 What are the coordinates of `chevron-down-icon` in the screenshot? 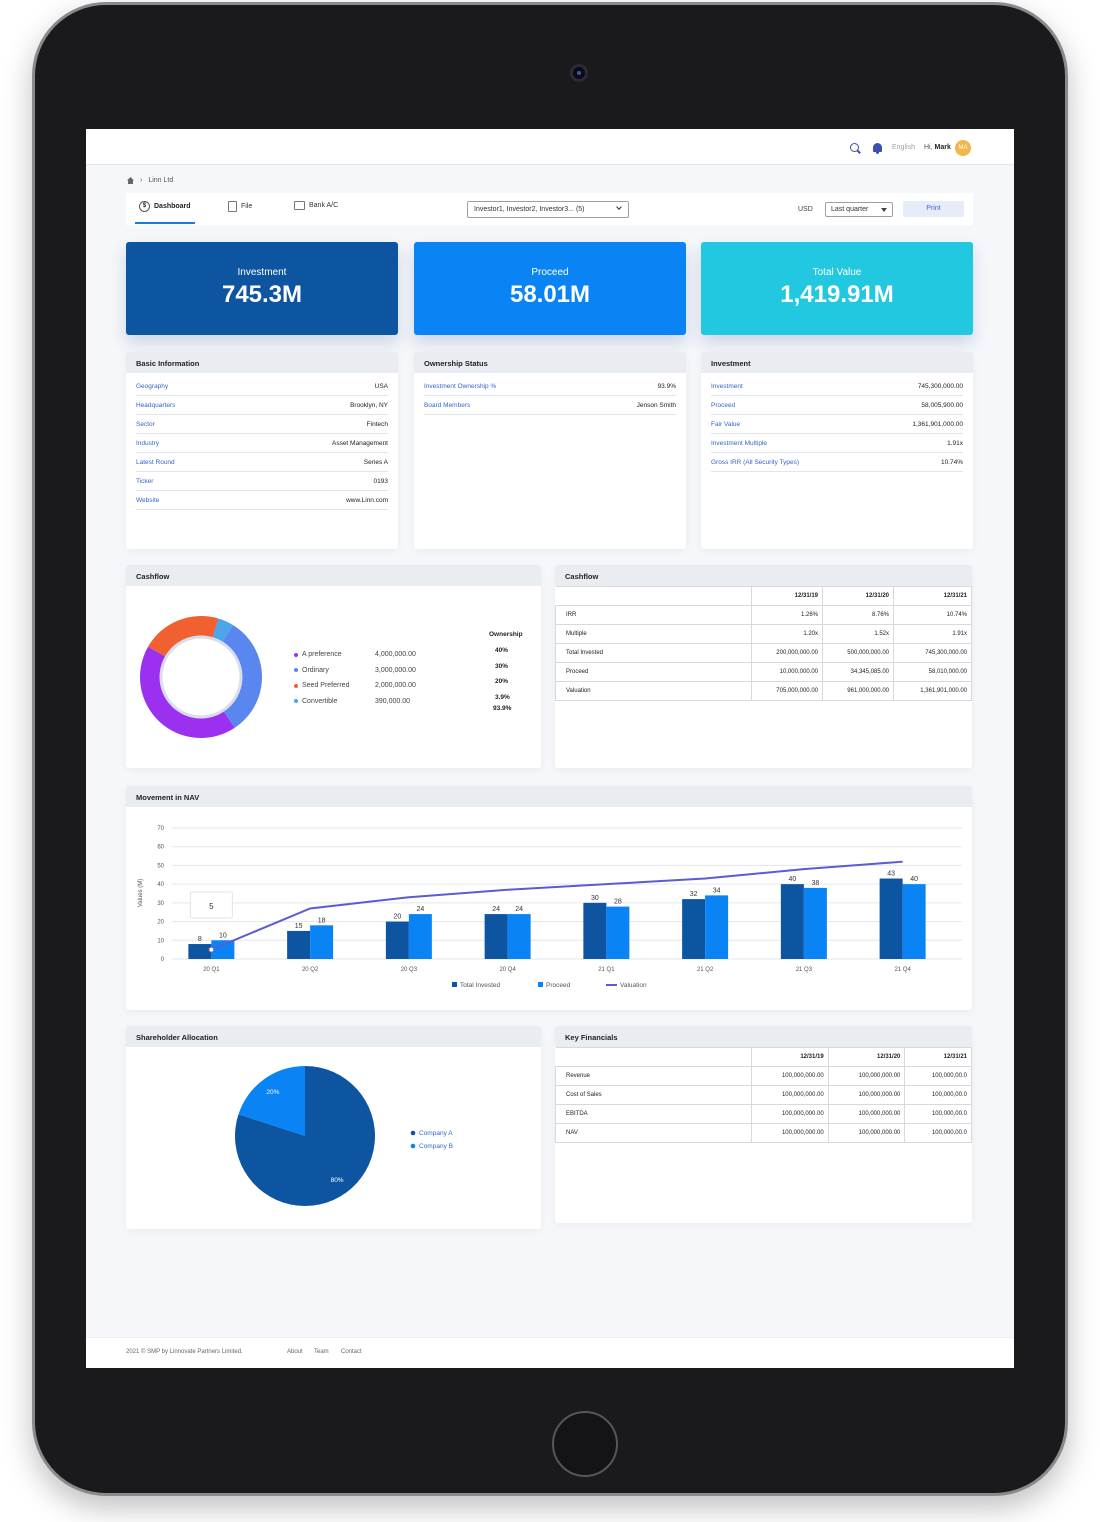 It's located at (619, 207).